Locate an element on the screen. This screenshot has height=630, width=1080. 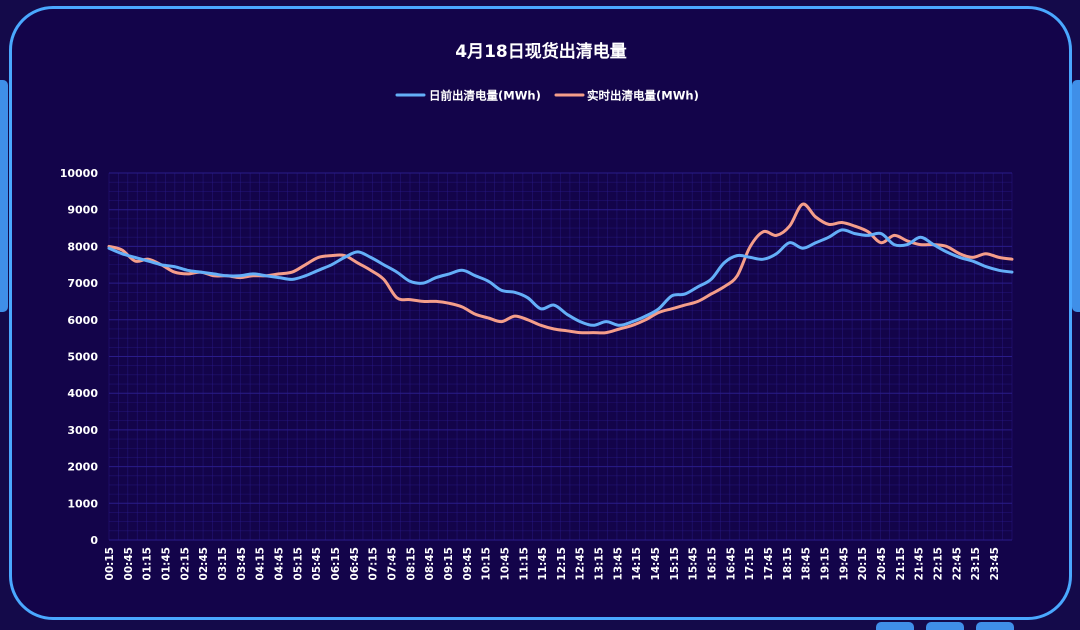
y-tick-label: 1000 is located at coordinates (82, 503).